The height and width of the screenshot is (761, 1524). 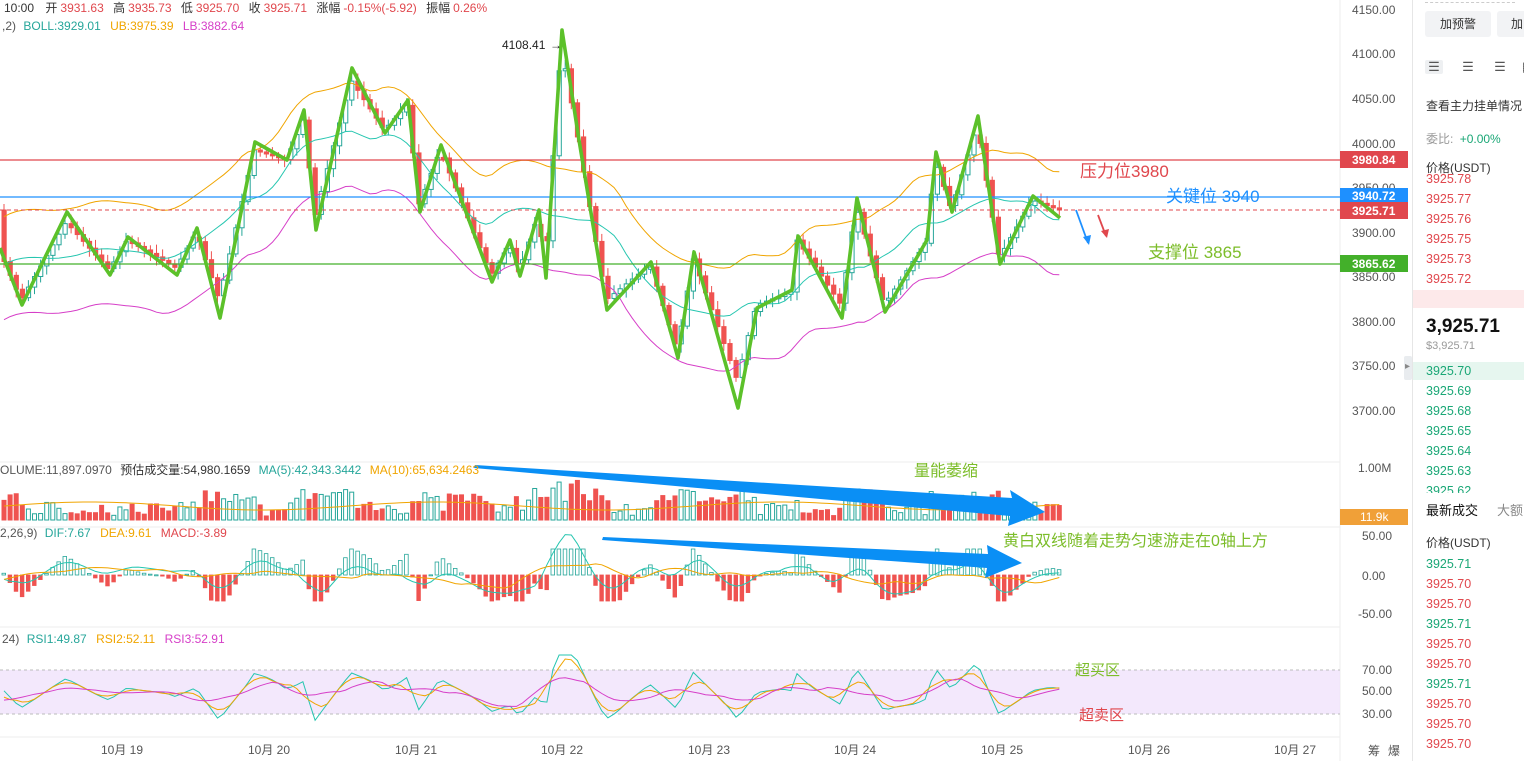 What do you see at coordinates (1452, 510) in the screenshot?
I see `tab-latest-trades: 最新成交` at bounding box center [1452, 510].